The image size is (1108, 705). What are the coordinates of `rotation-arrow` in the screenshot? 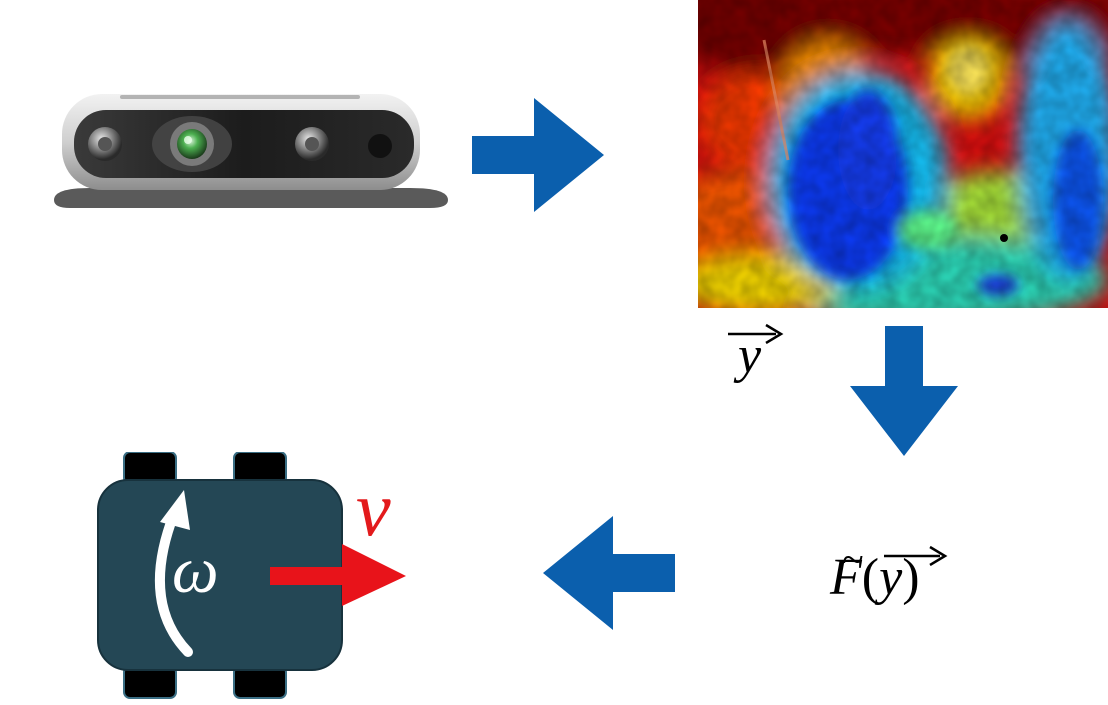 It's located at (173, 583).